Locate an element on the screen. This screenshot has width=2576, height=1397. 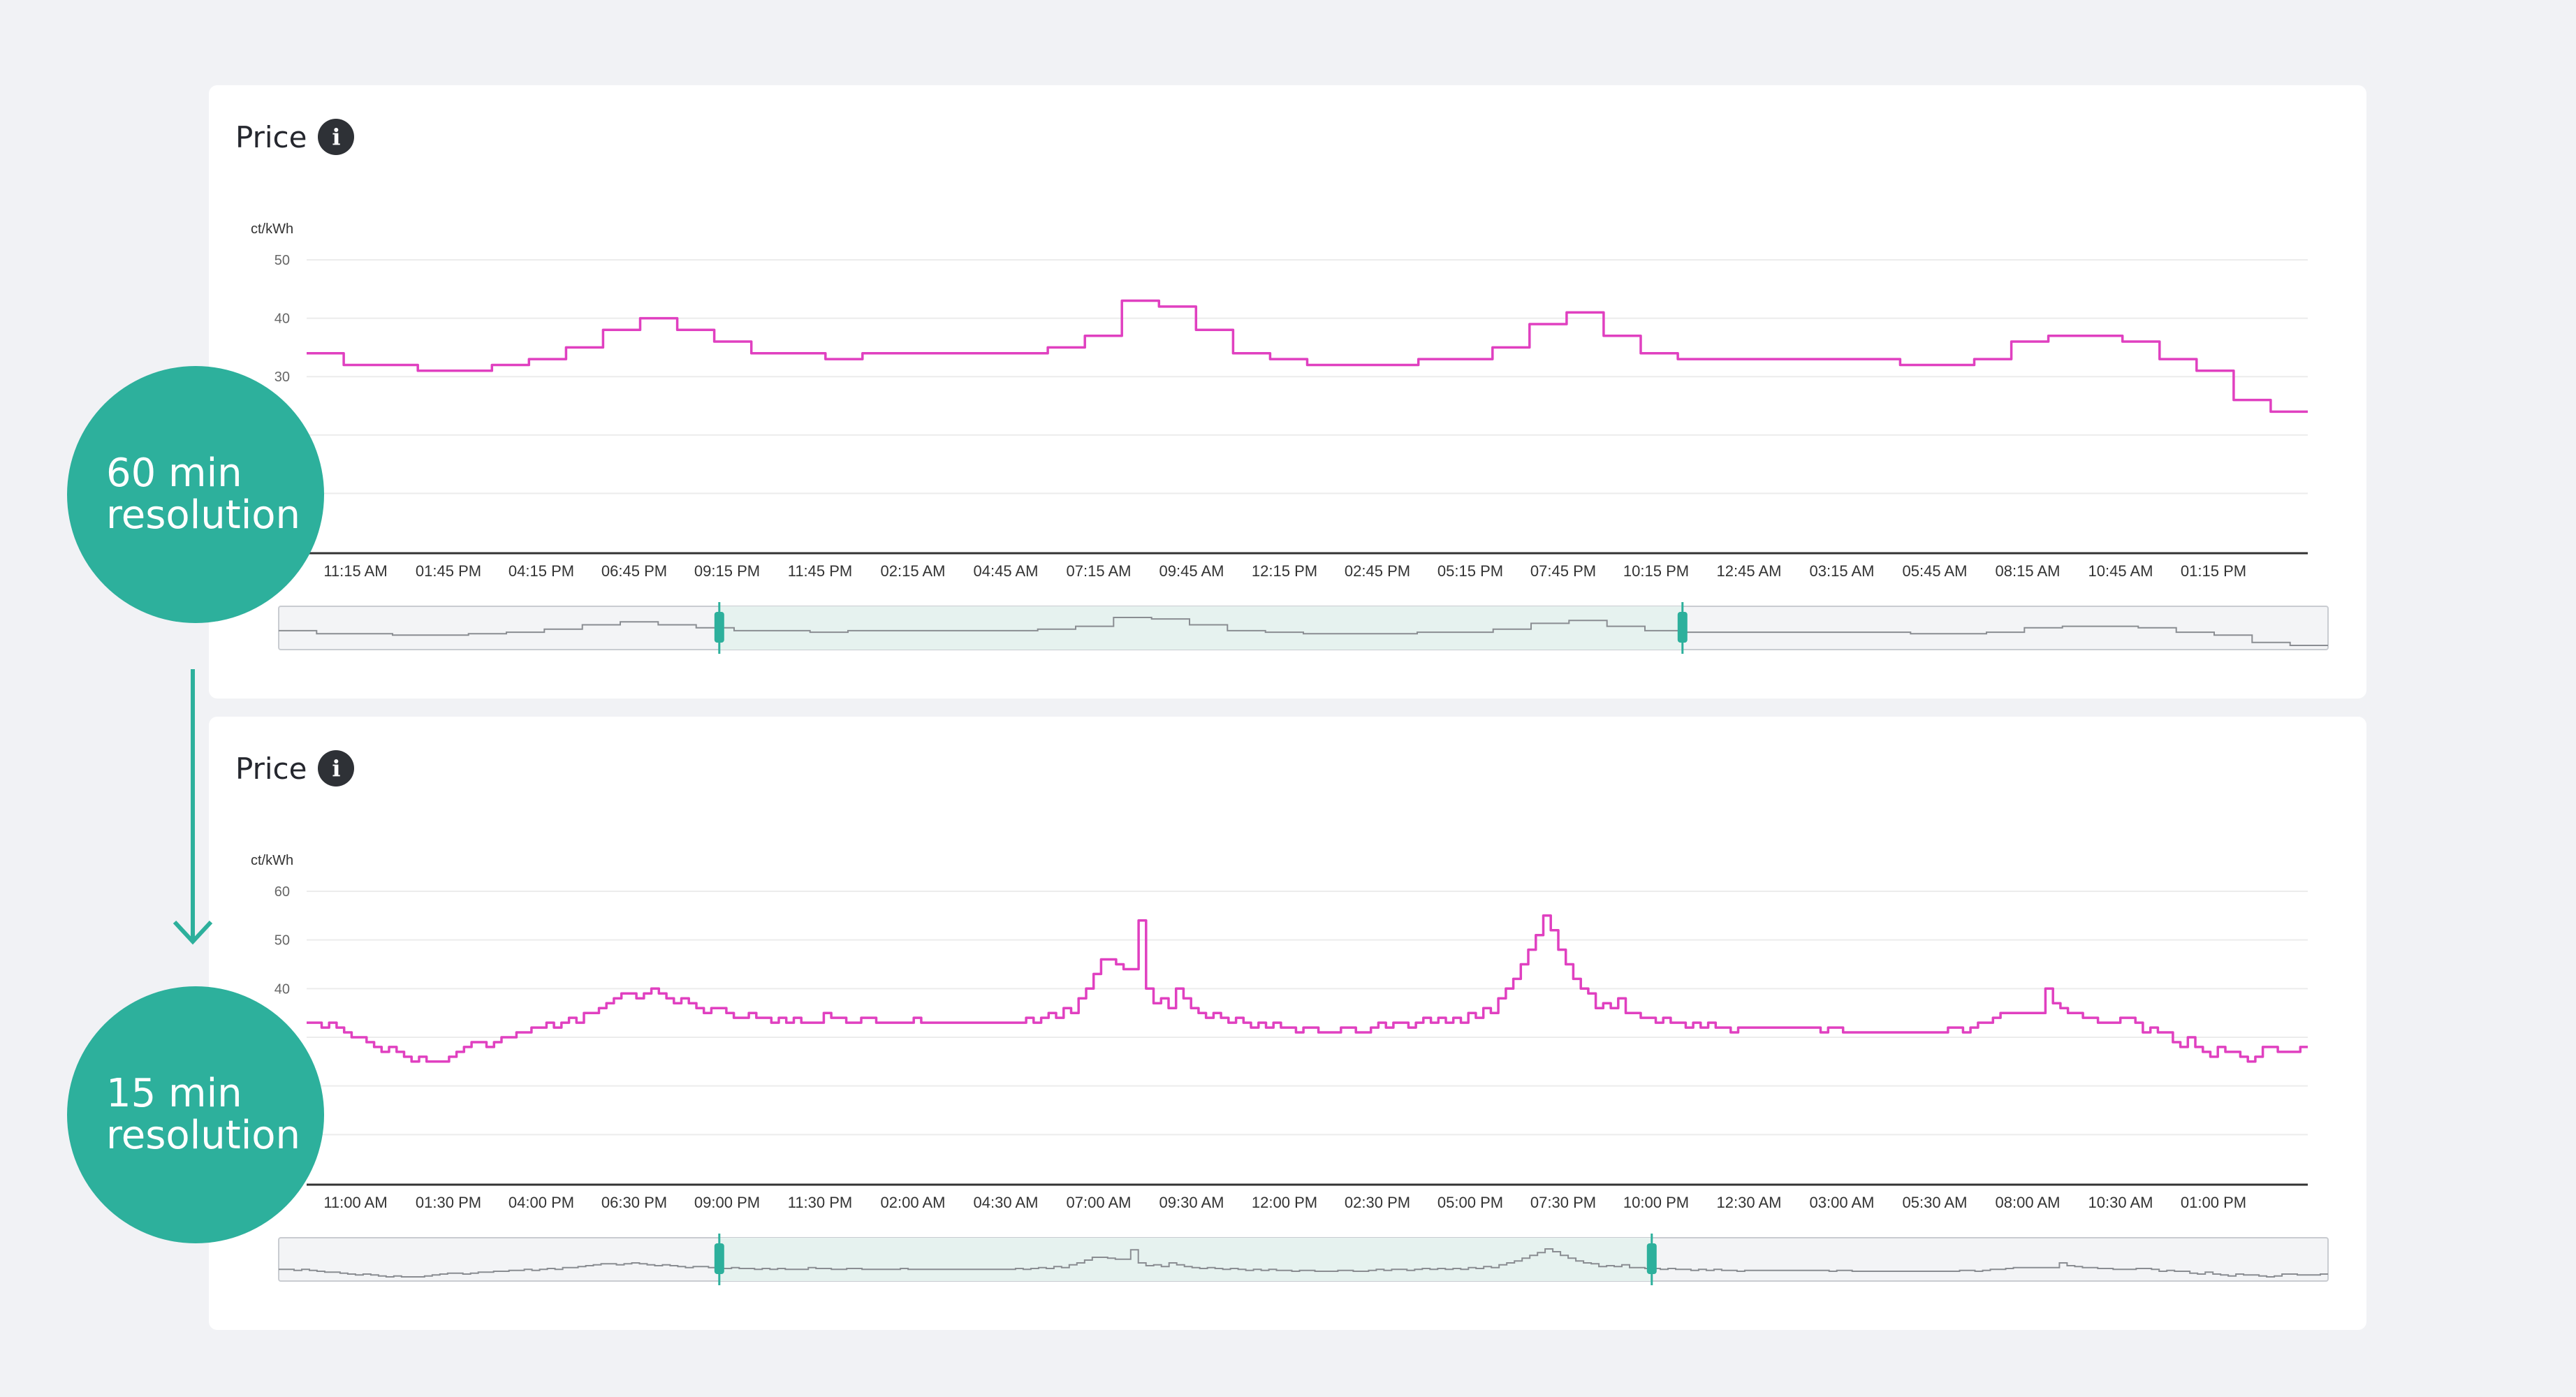
resolution-badge-15min: 15 min resolution is located at coordinates (196, 1114).